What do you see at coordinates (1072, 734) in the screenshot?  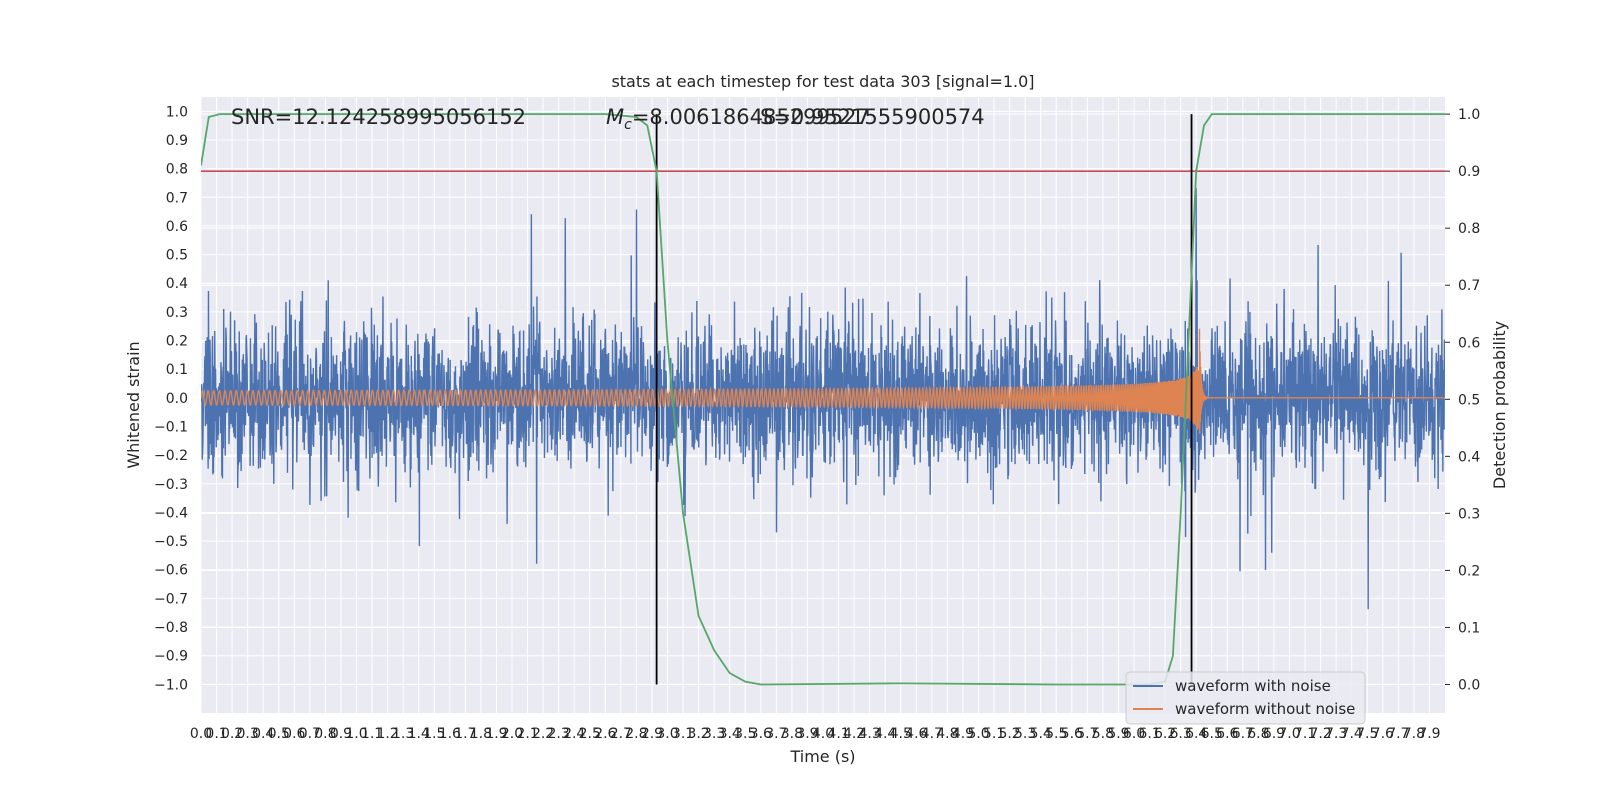 I see `x-tick-label: 5.6` at bounding box center [1072, 734].